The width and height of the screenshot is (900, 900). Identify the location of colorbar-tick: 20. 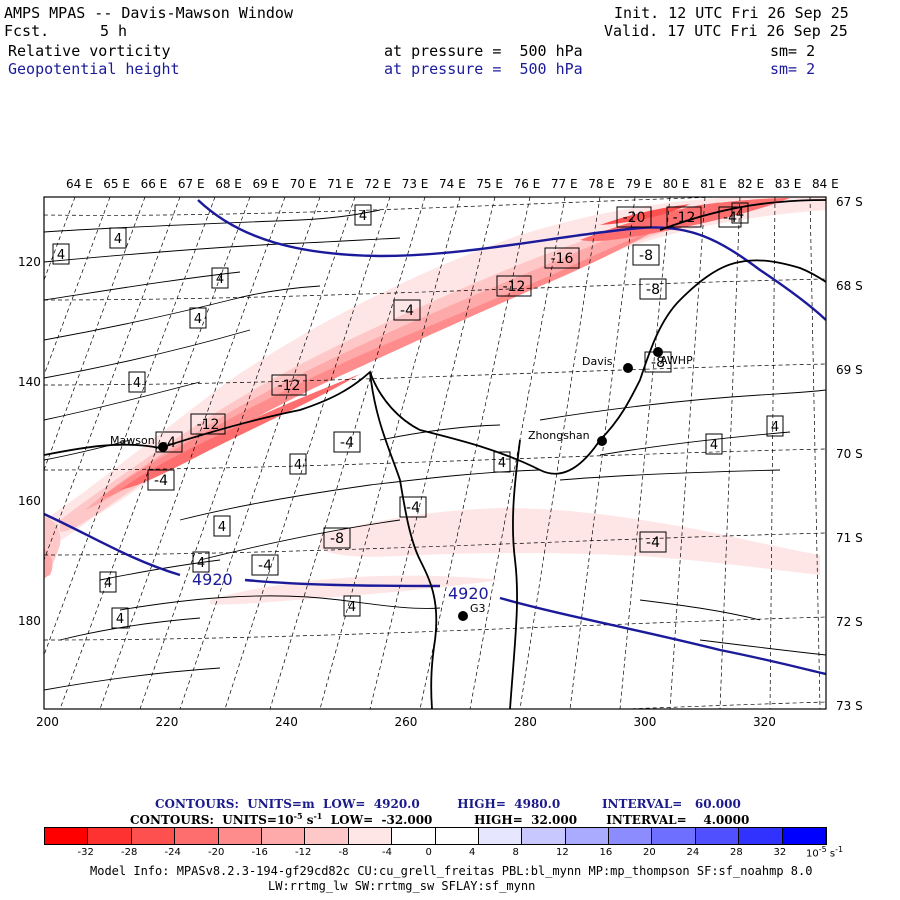
(649, 852).